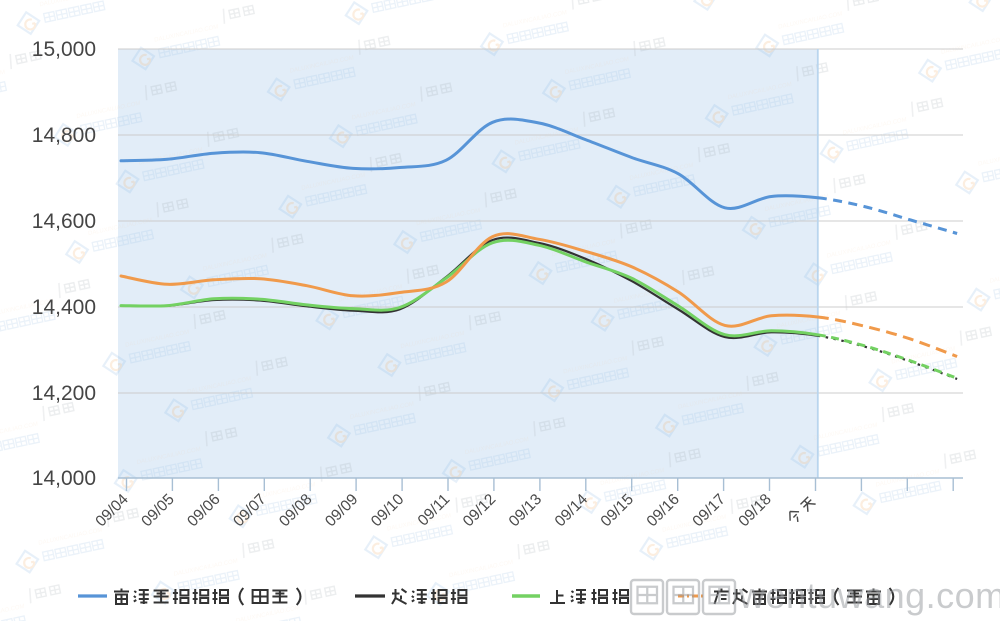  Describe the element at coordinates (64, 135) in the screenshot. I see `svg-text: 14,800` at that location.